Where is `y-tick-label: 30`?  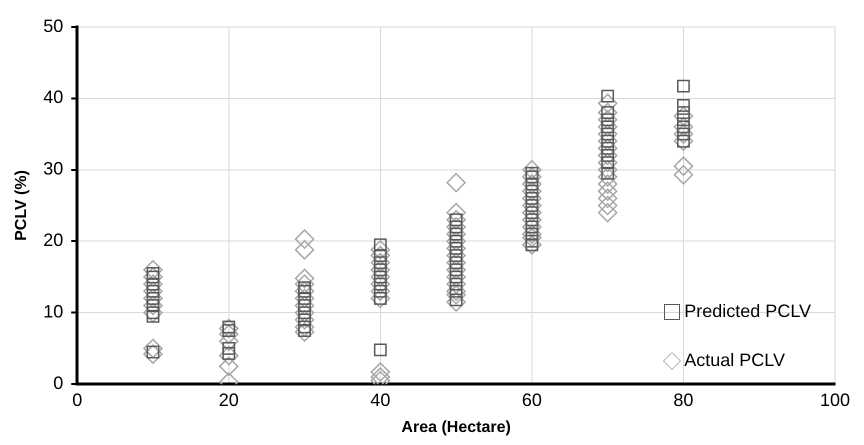
y-tick-label: 30 is located at coordinates (53, 168).